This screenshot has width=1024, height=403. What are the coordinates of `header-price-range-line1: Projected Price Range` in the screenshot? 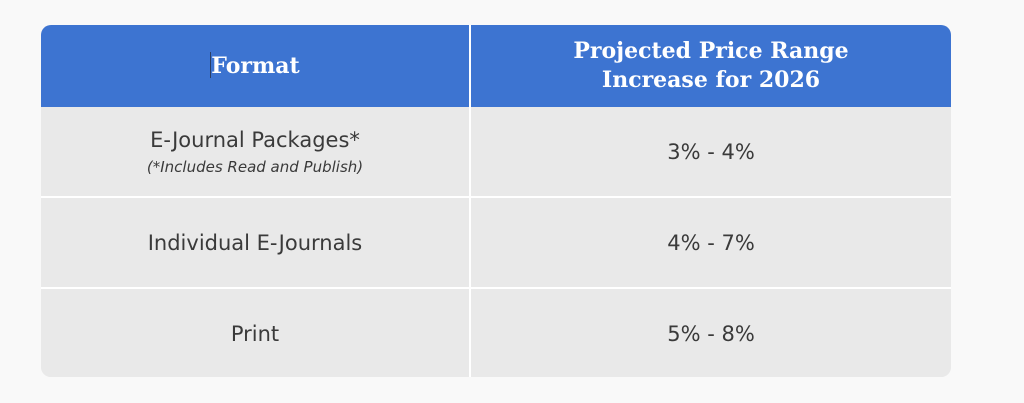 It's located at (711, 51).